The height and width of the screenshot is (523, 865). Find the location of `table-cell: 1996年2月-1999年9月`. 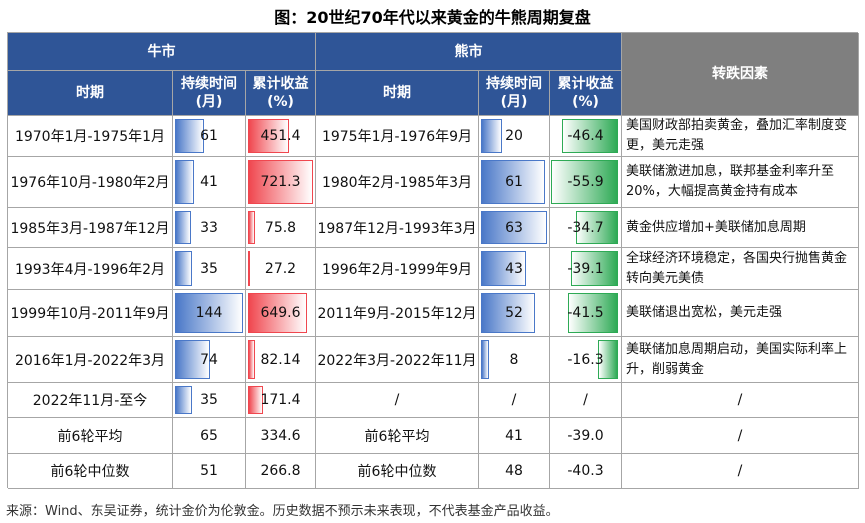

table-cell: 1996年2月-1999年9月 is located at coordinates (397, 269).